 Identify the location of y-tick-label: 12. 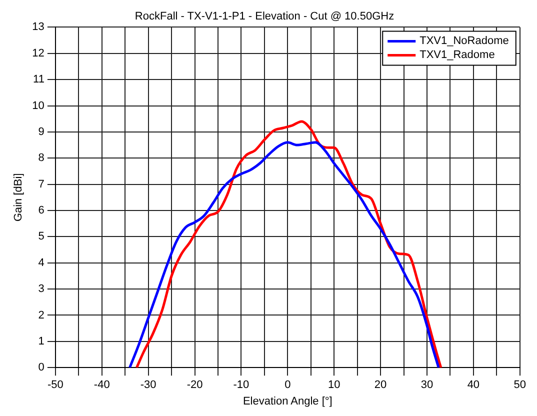
(38, 53).